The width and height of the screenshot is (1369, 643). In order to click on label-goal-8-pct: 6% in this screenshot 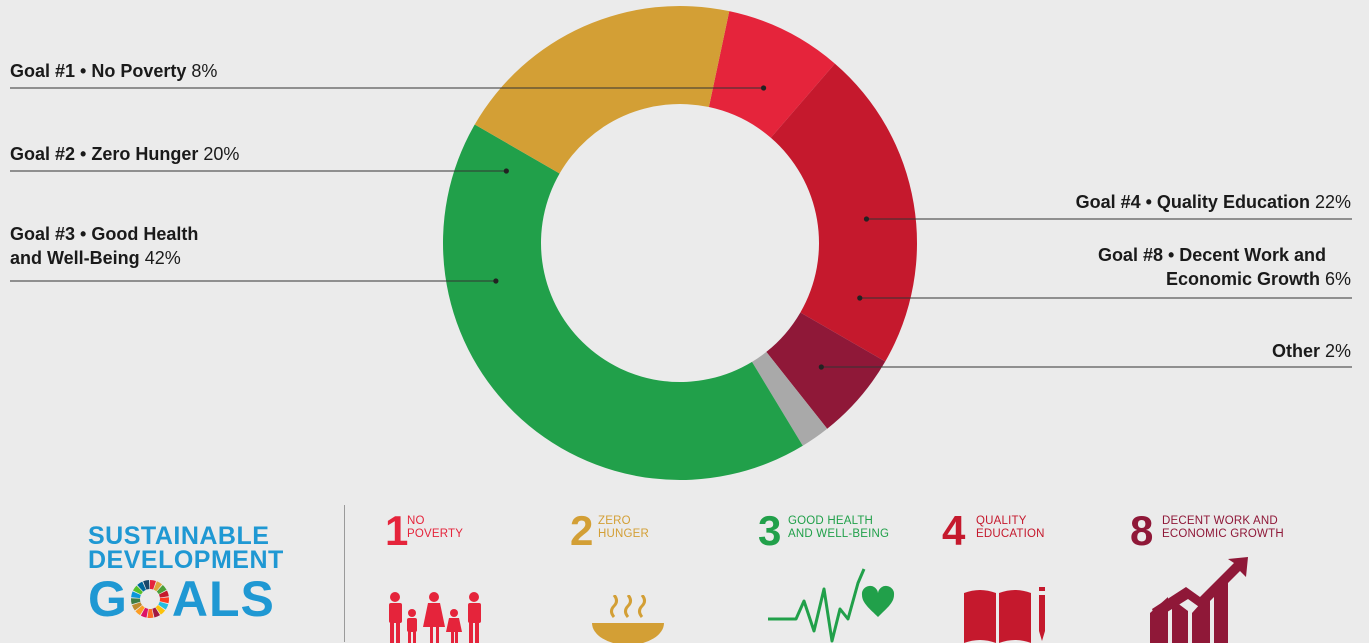, I will do `click(1337, 279)`.